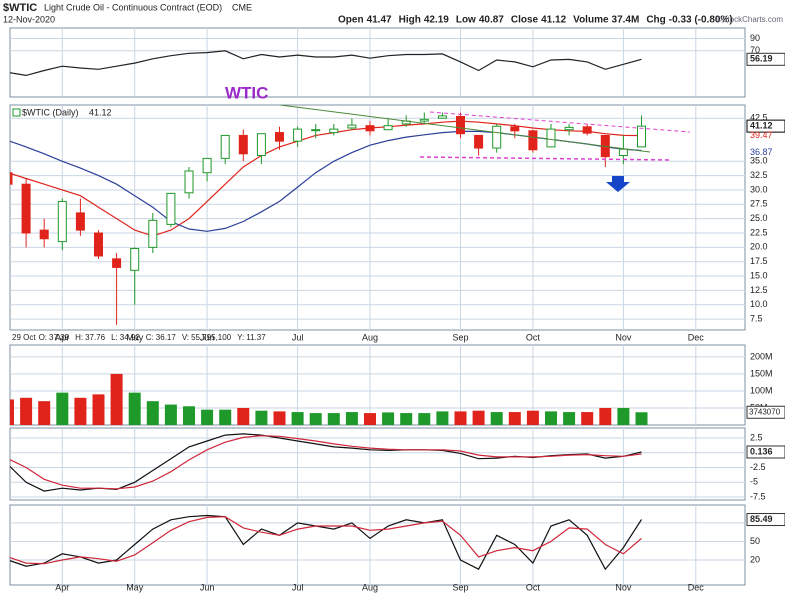 The image size is (785, 593). Describe the element at coordinates (240, 337) in the screenshot. I see `info-label: Y:` at that location.